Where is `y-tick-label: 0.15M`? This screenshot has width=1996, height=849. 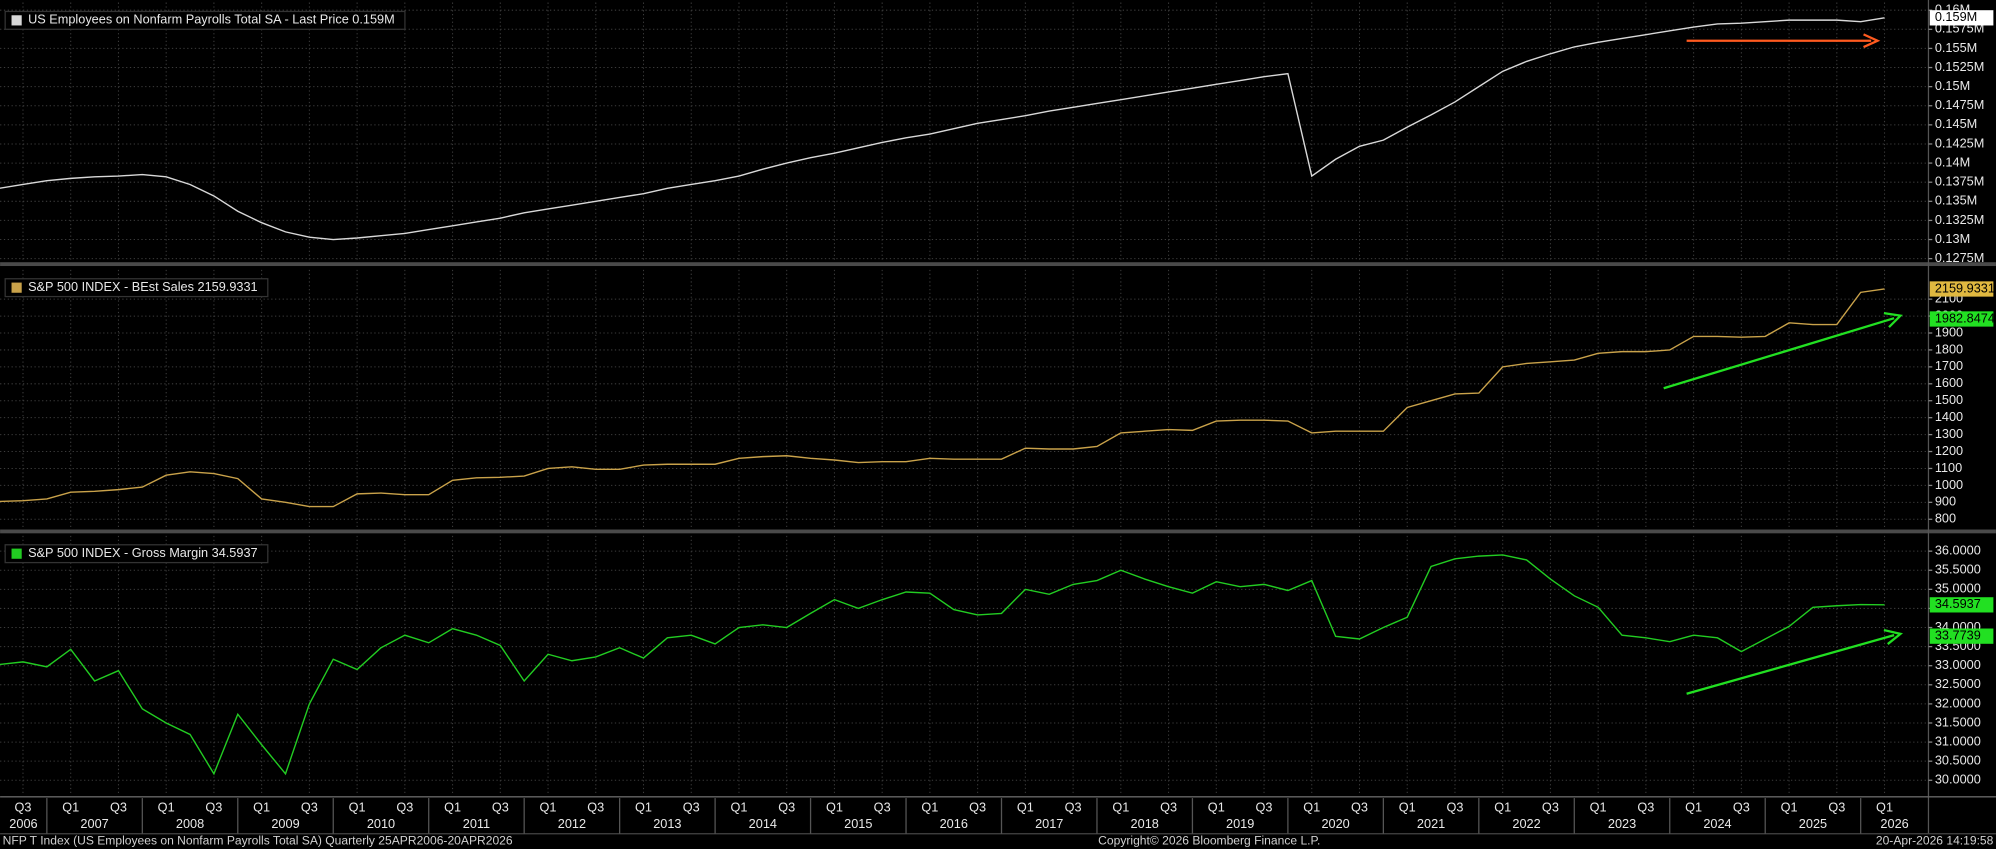
y-tick-label: 0.15M is located at coordinates (1952, 85).